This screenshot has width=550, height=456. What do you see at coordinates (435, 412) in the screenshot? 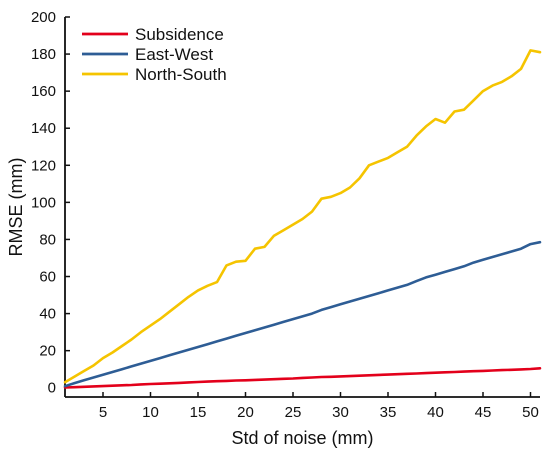
I see `x-tick-label: 40` at bounding box center [435, 412].